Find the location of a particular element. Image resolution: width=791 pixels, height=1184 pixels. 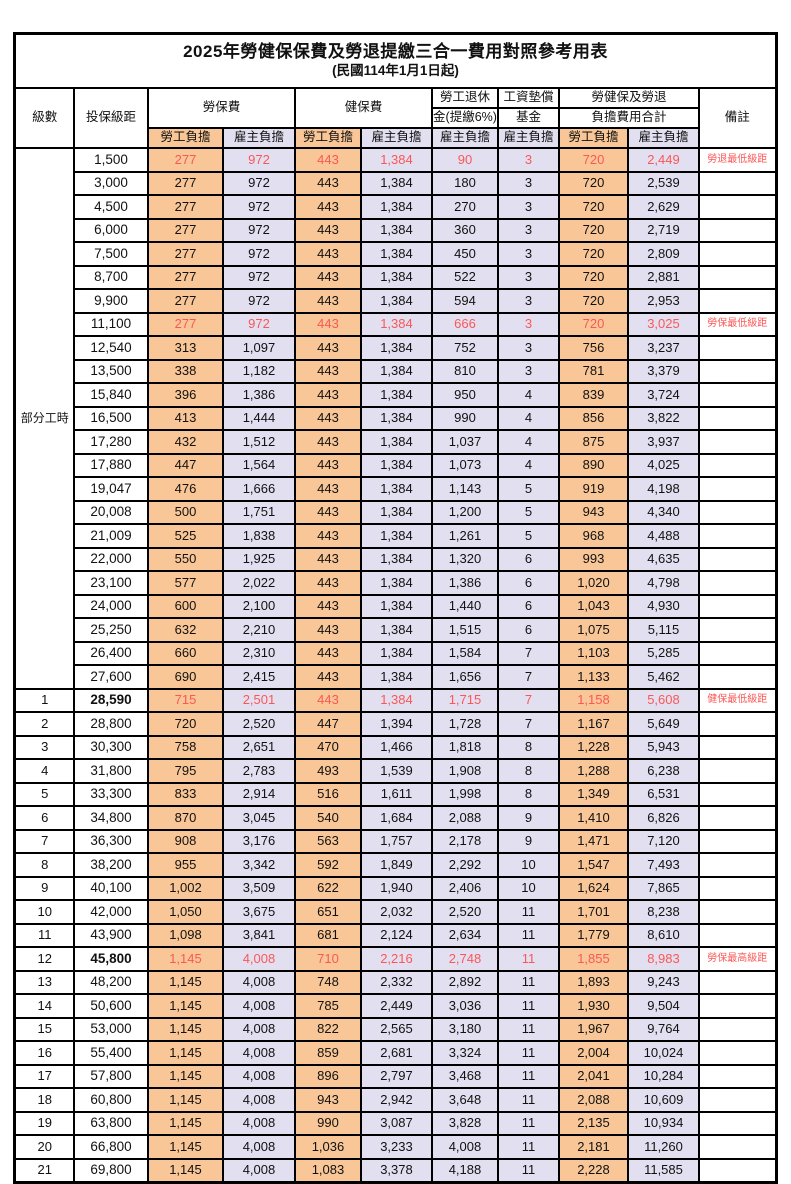

bracket-cell: 40,100 is located at coordinates (110, 888).